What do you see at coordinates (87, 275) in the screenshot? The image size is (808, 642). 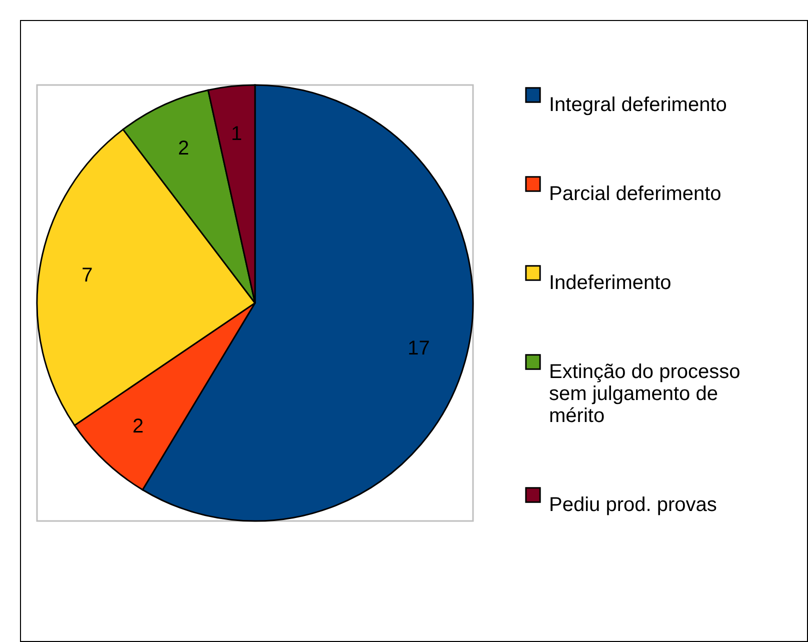 I see `data-label: 7` at bounding box center [87, 275].